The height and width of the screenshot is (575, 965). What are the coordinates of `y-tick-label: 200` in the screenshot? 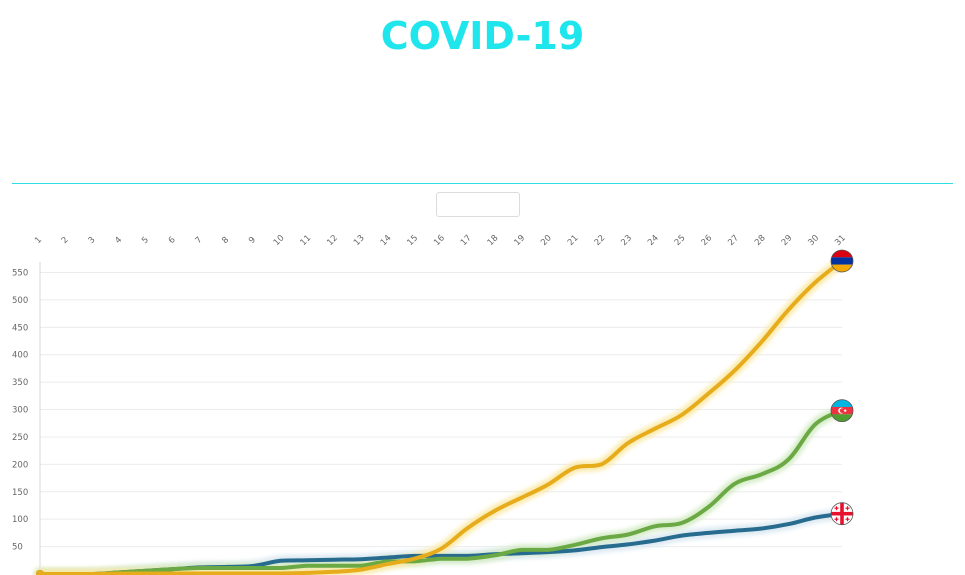 It's located at (20, 465).